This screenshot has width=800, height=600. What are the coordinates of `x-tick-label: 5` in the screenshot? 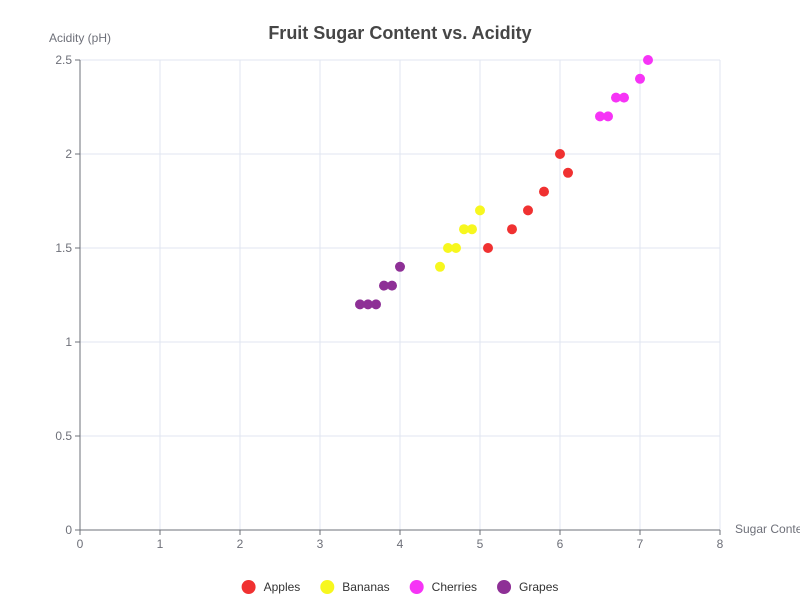 It's located at (480, 544).